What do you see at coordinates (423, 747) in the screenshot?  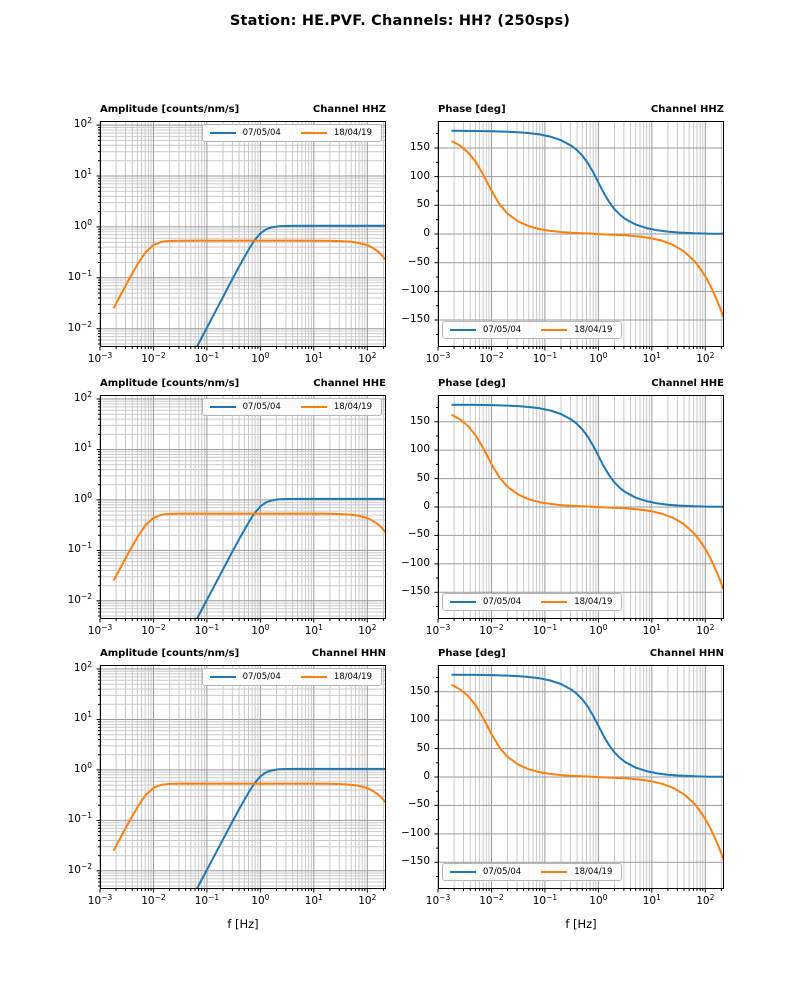 I see `y-tick-label: 50` at bounding box center [423, 747].